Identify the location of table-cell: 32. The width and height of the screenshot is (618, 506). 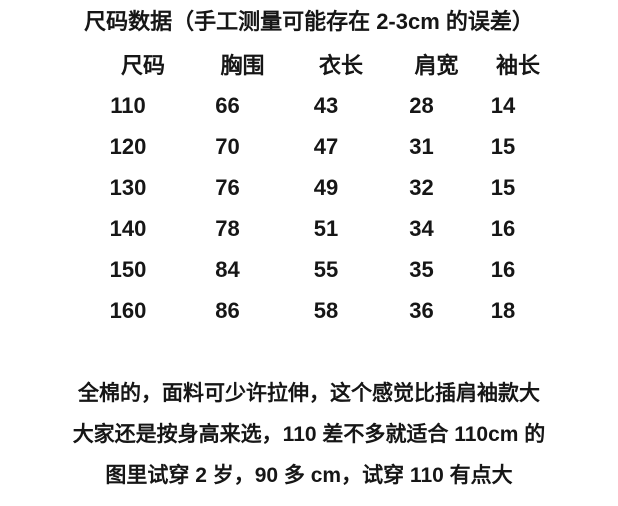
(421, 187).